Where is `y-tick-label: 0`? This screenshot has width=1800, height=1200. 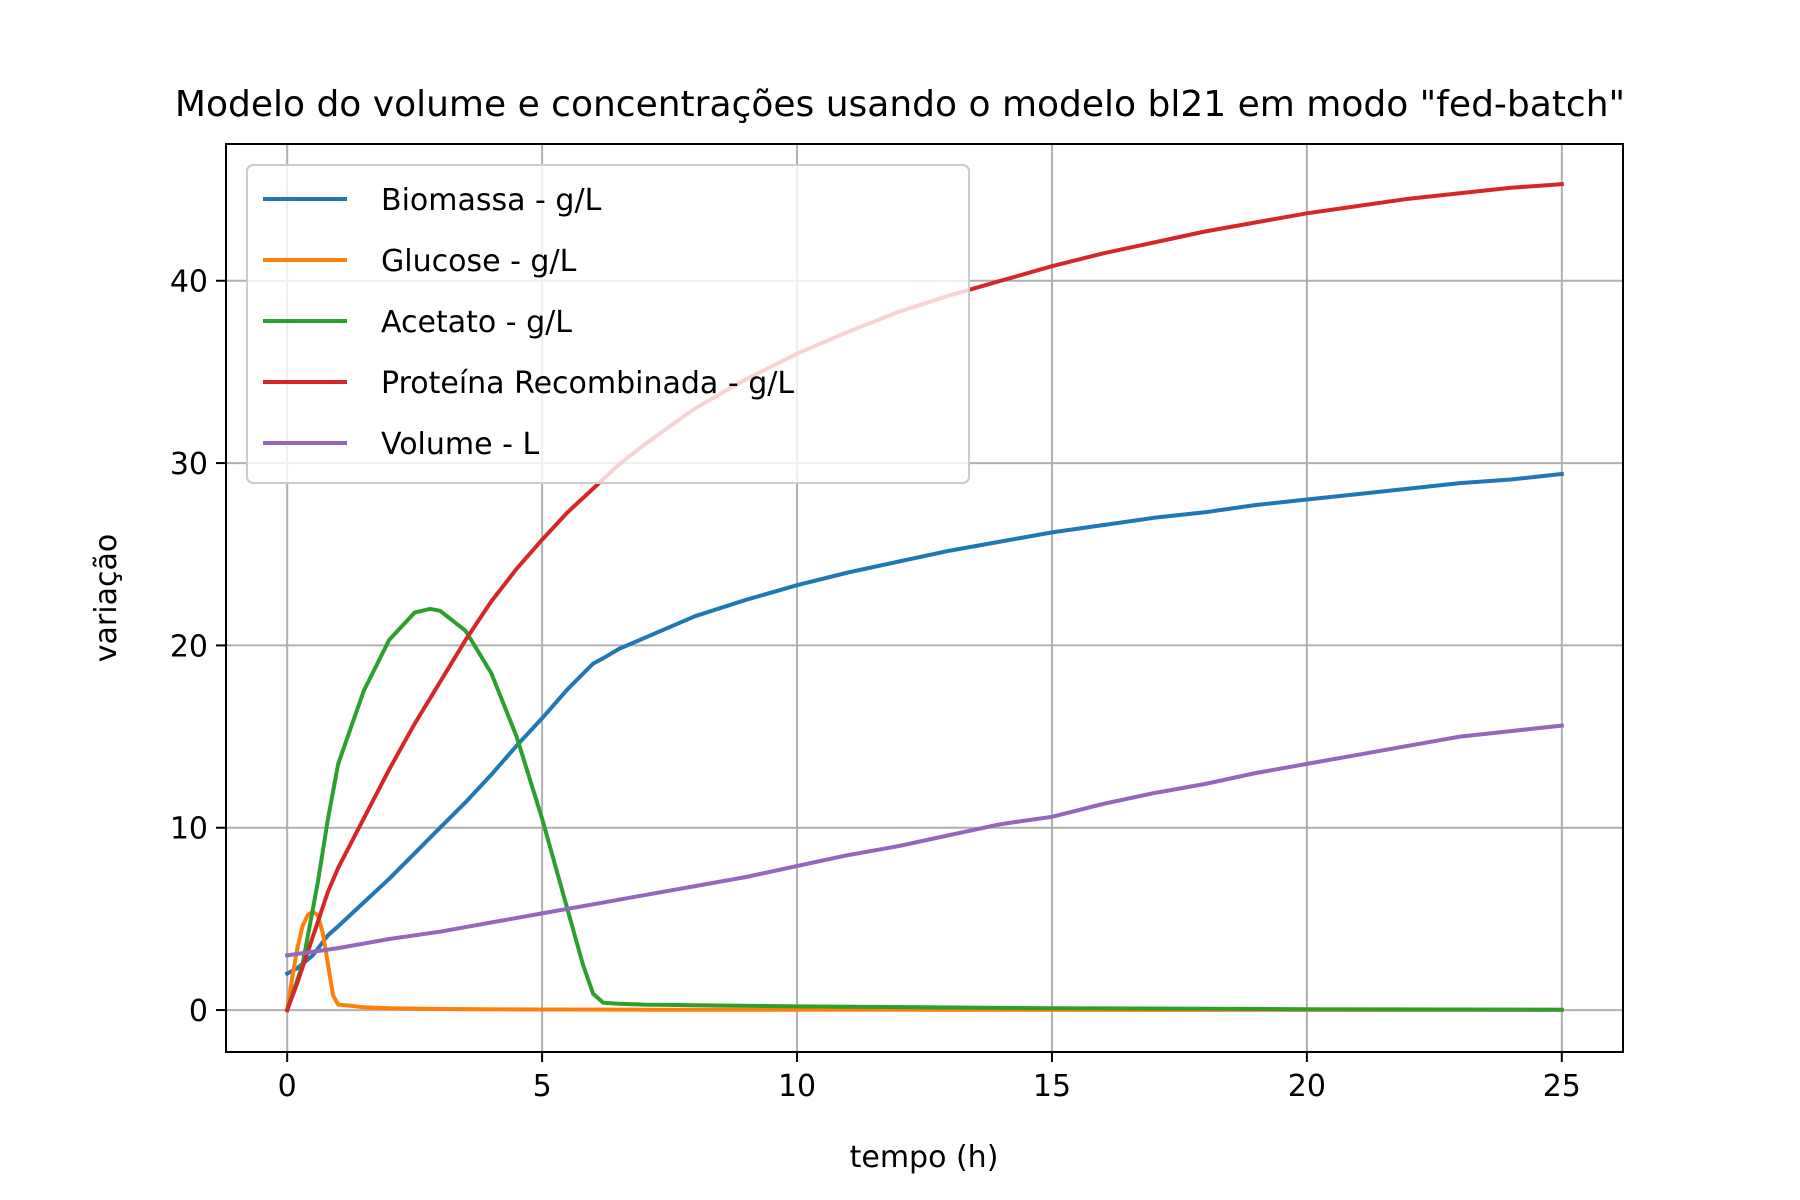 y-tick-label: 0 is located at coordinates (198, 1011).